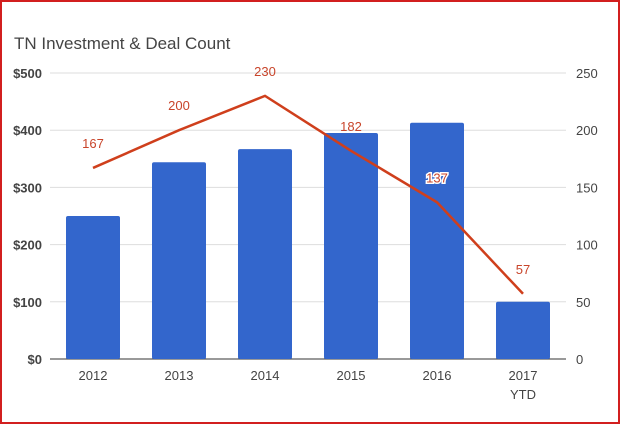  Describe the element at coordinates (437, 177) in the screenshot. I see `data-label: 137` at that location.